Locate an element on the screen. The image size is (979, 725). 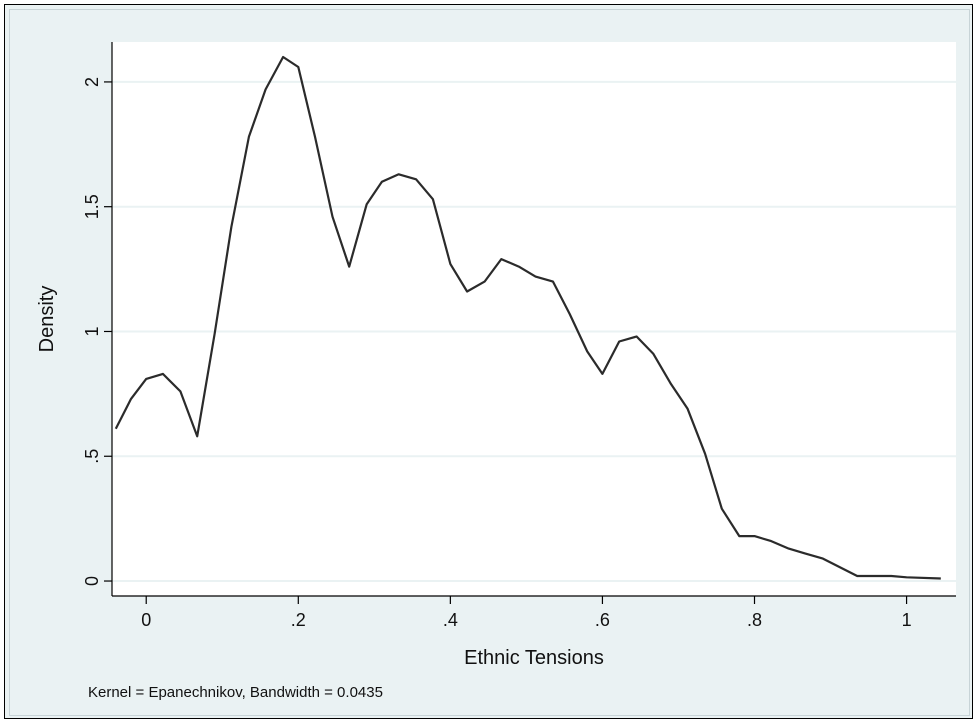
y-tick-label-0: 0 is located at coordinates (92, 581).